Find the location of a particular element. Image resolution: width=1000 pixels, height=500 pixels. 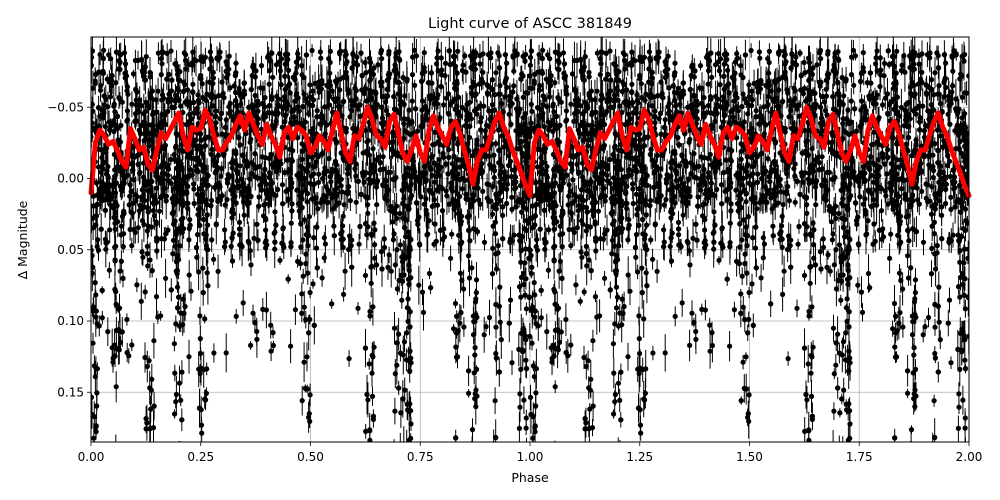

y-axis-ticks: −0.05 0.00 0.05 0.10 0.15 is located at coordinates (69, 249).